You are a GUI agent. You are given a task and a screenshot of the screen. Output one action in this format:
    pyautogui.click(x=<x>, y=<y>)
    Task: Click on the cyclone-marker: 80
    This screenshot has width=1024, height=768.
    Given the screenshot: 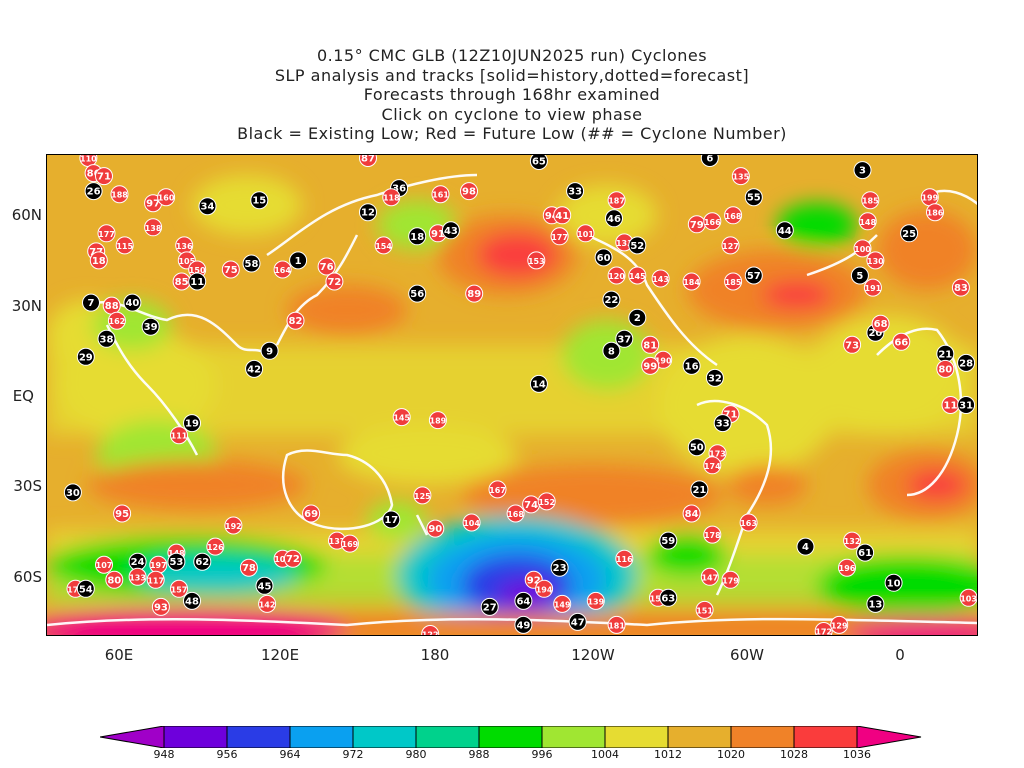 What is the action you would take?
    pyautogui.click(x=945, y=368)
    